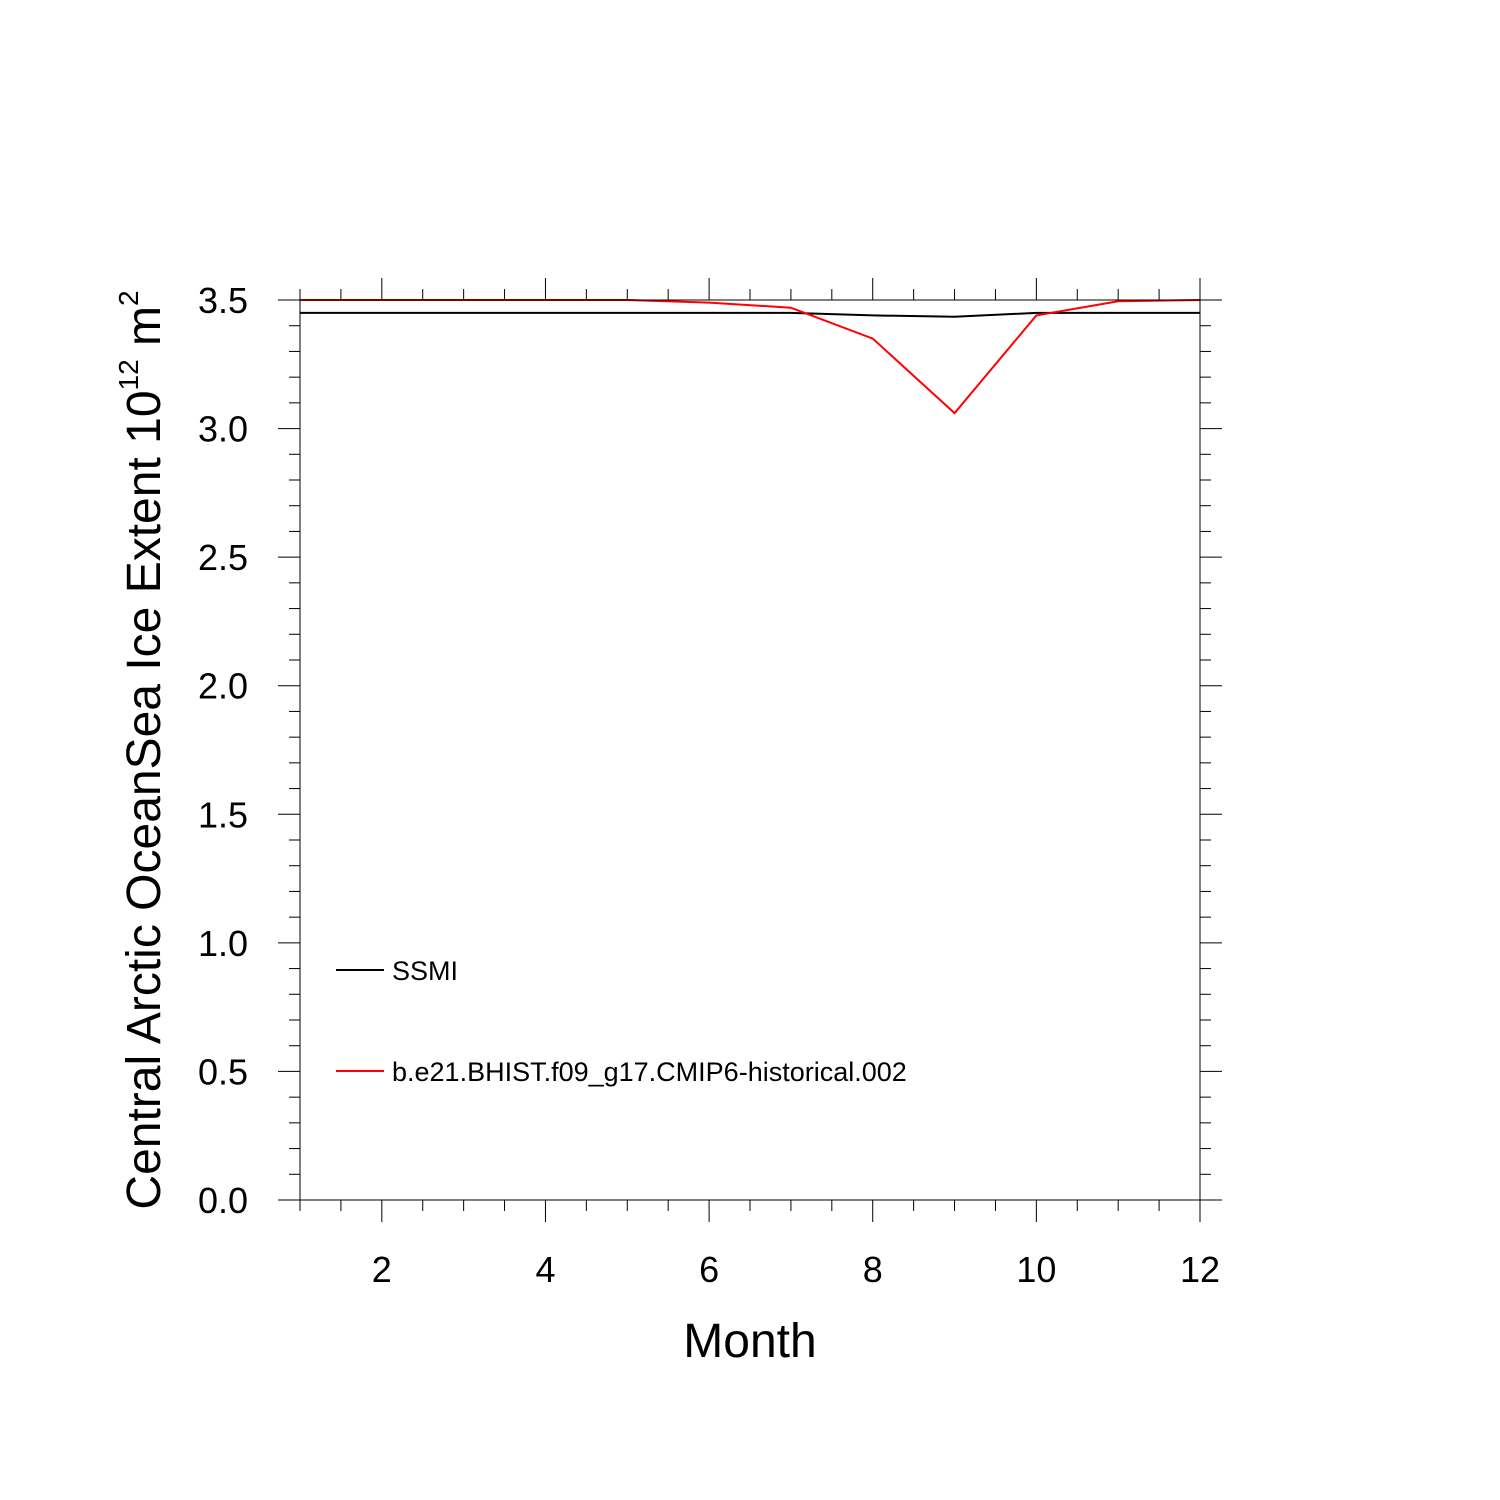 Image resolution: width=1500 pixels, height=1500 pixels. Describe the element at coordinates (223, 943) in the screenshot. I see `y-tick-label: 1.0` at that location.